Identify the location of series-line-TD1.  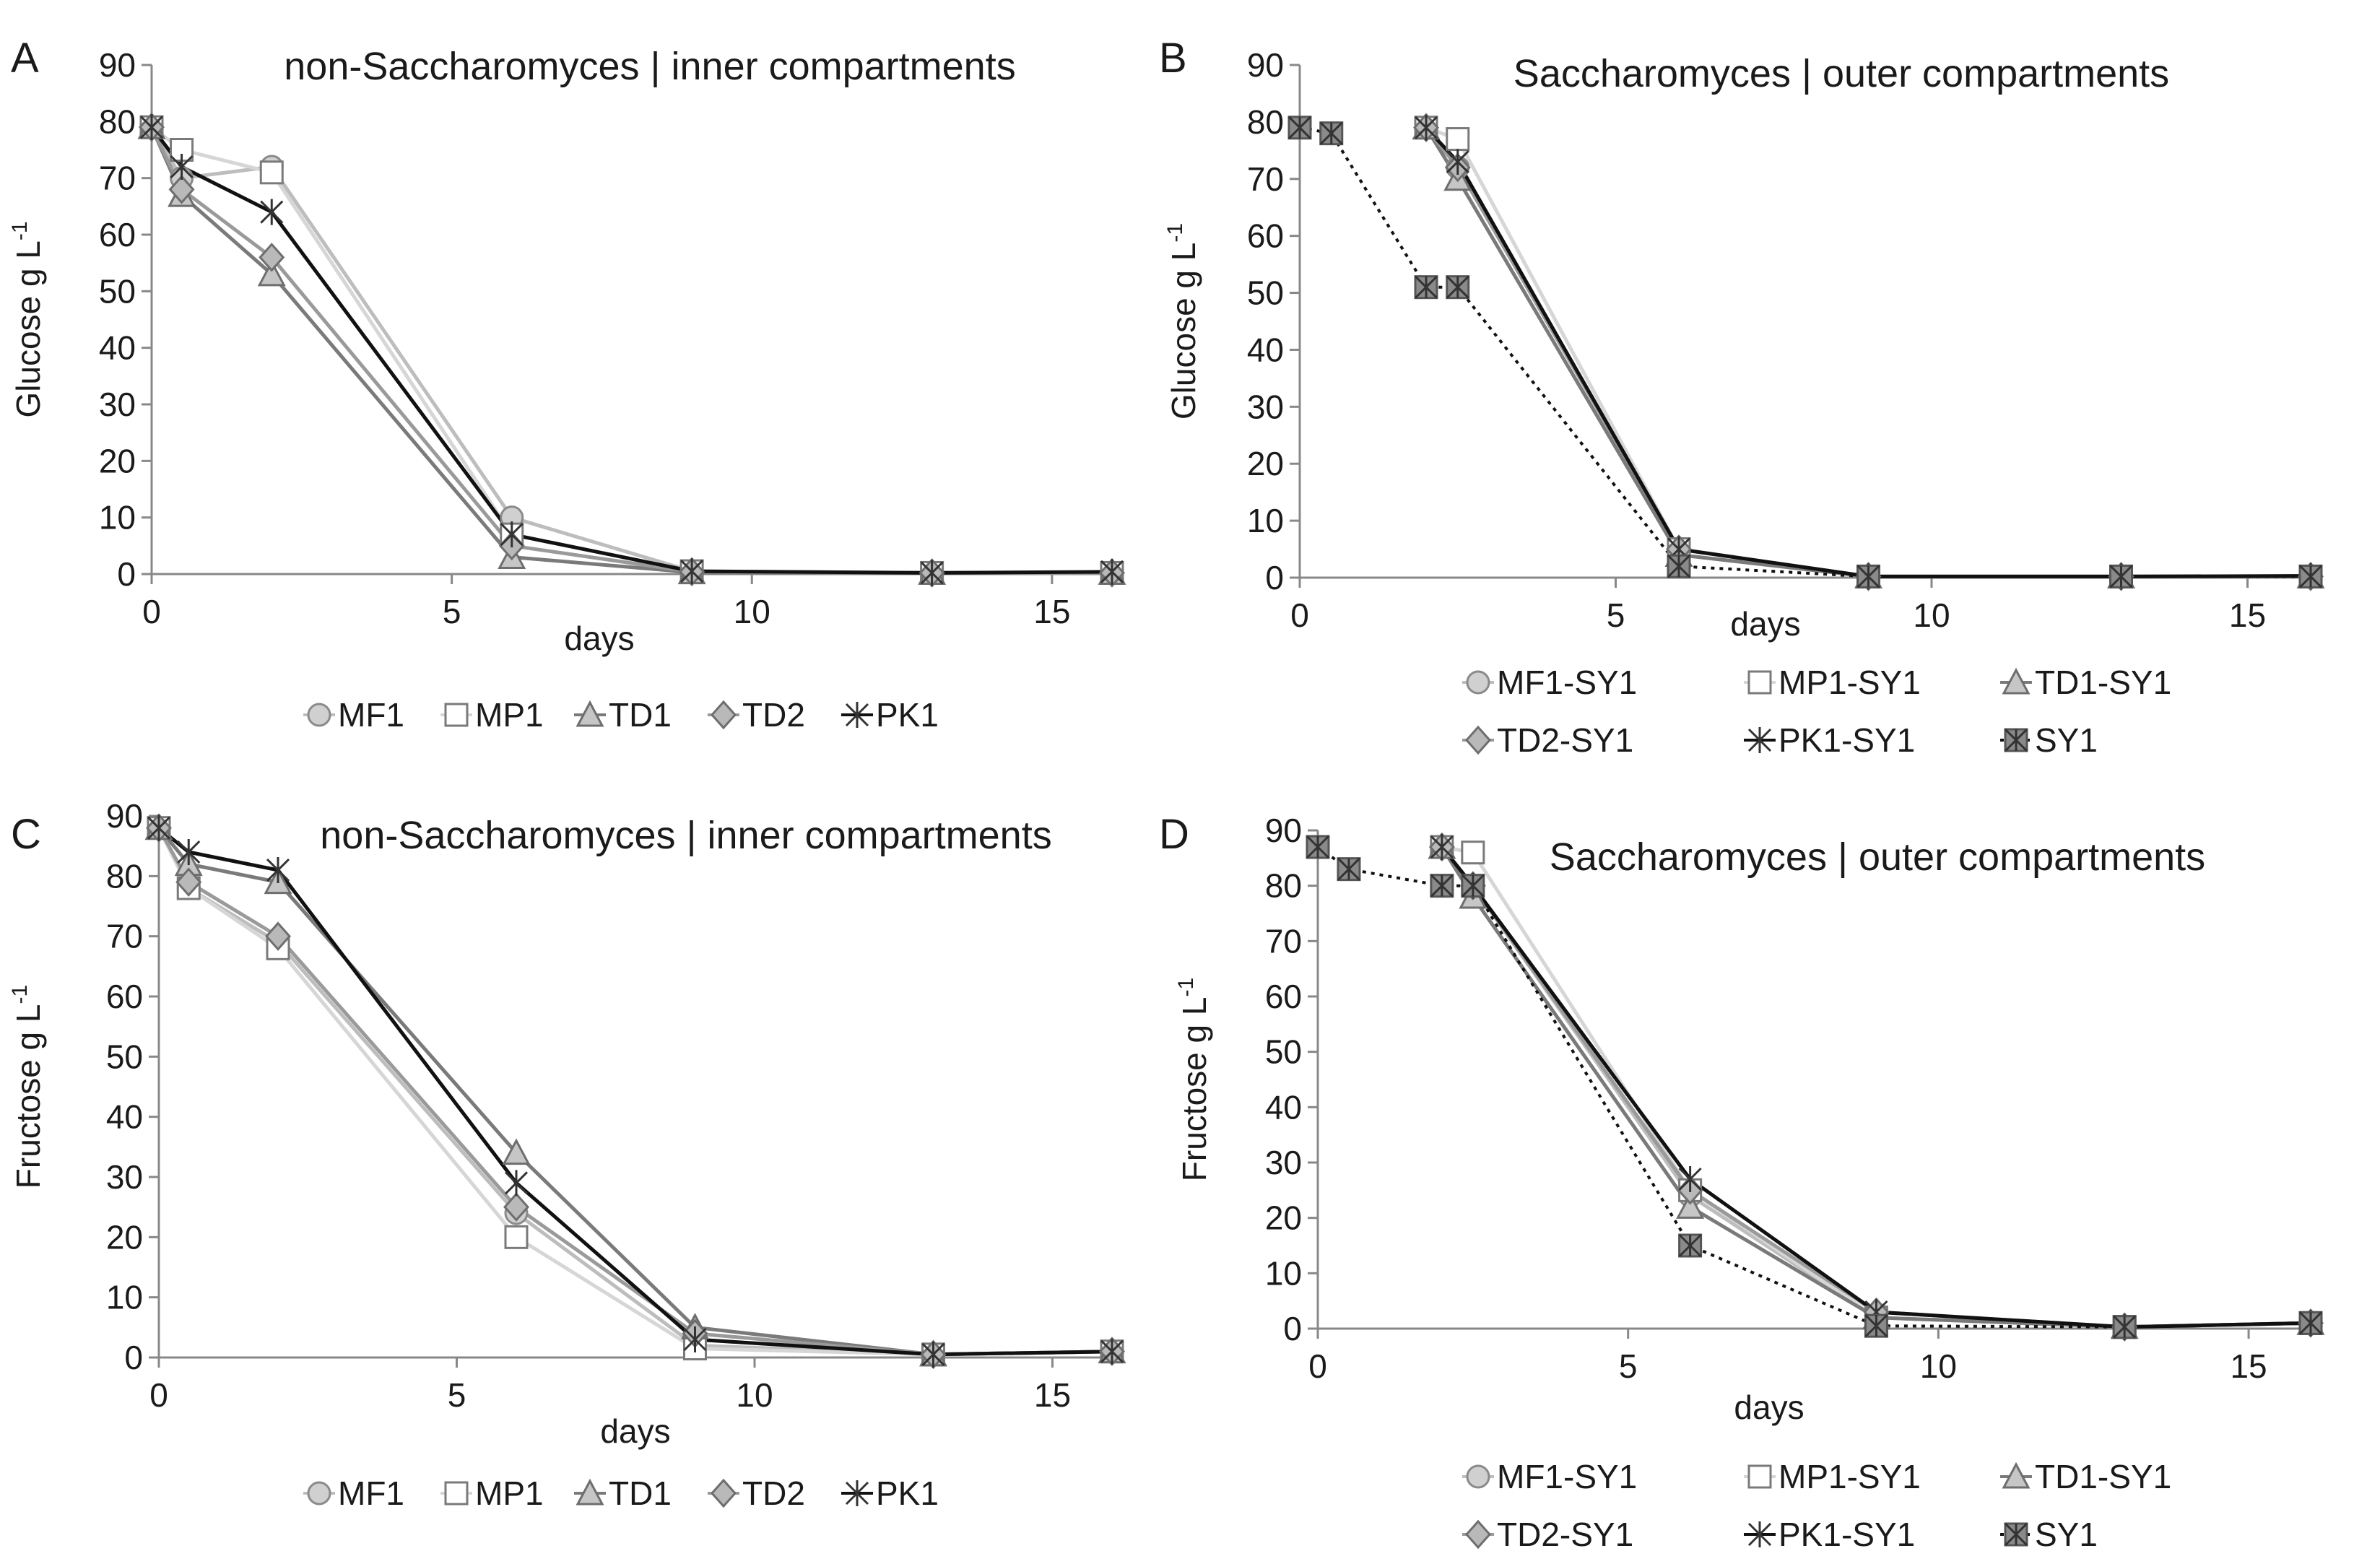
(630, 350).